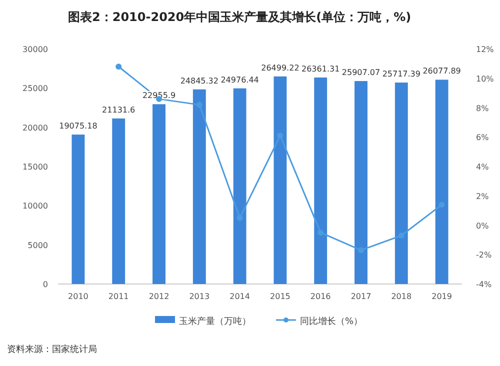  I want to click on legend-label: 同比增长（%）, so click(331, 321).